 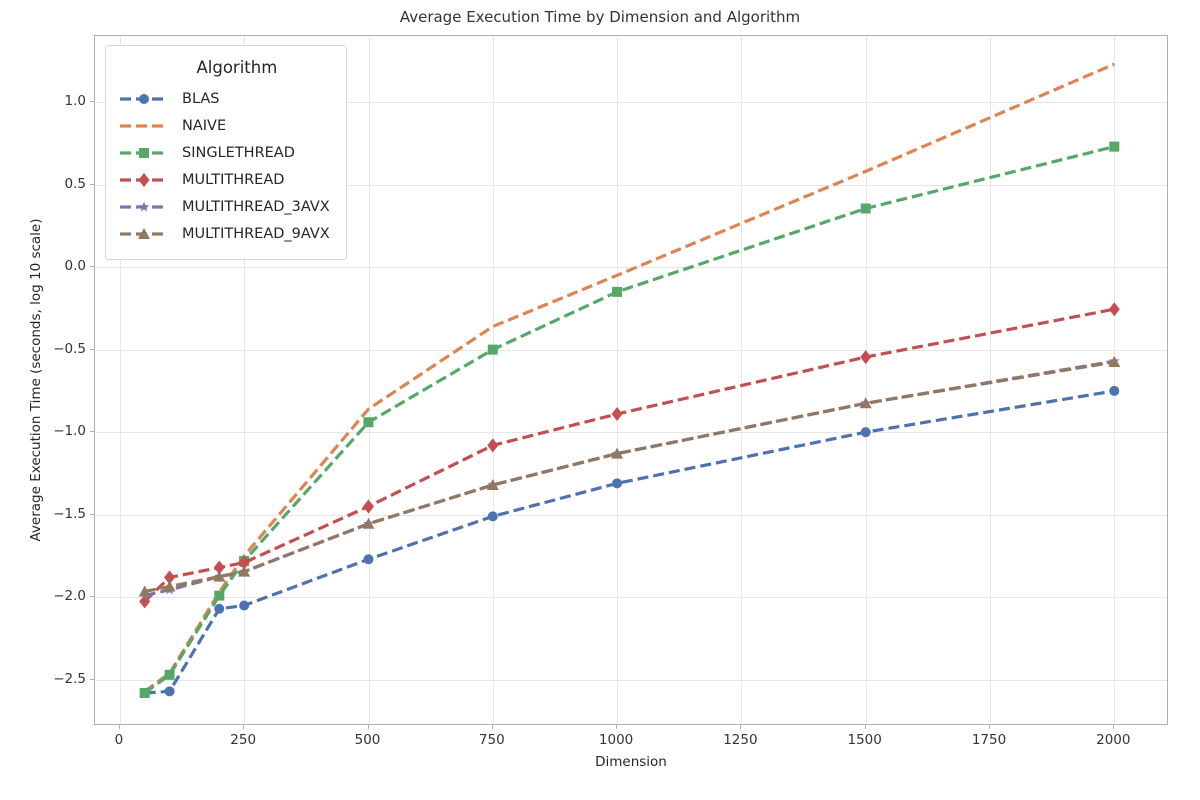 I want to click on legend-entry-naive: NAIVE, so click(x=224, y=125).